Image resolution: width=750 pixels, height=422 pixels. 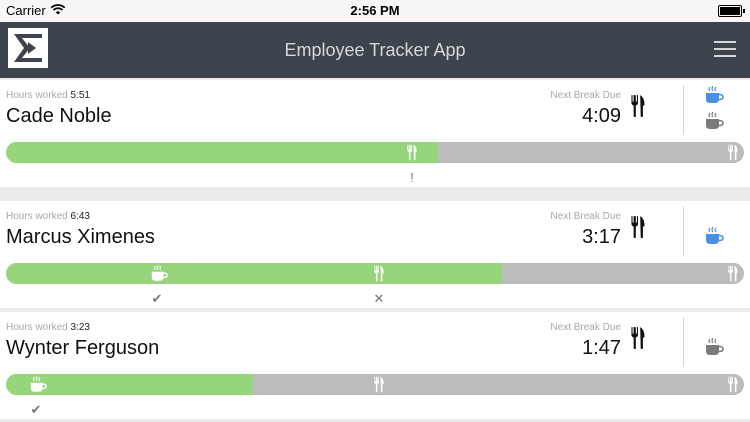 I want to click on break-status-mark: ✕, so click(x=379, y=298).